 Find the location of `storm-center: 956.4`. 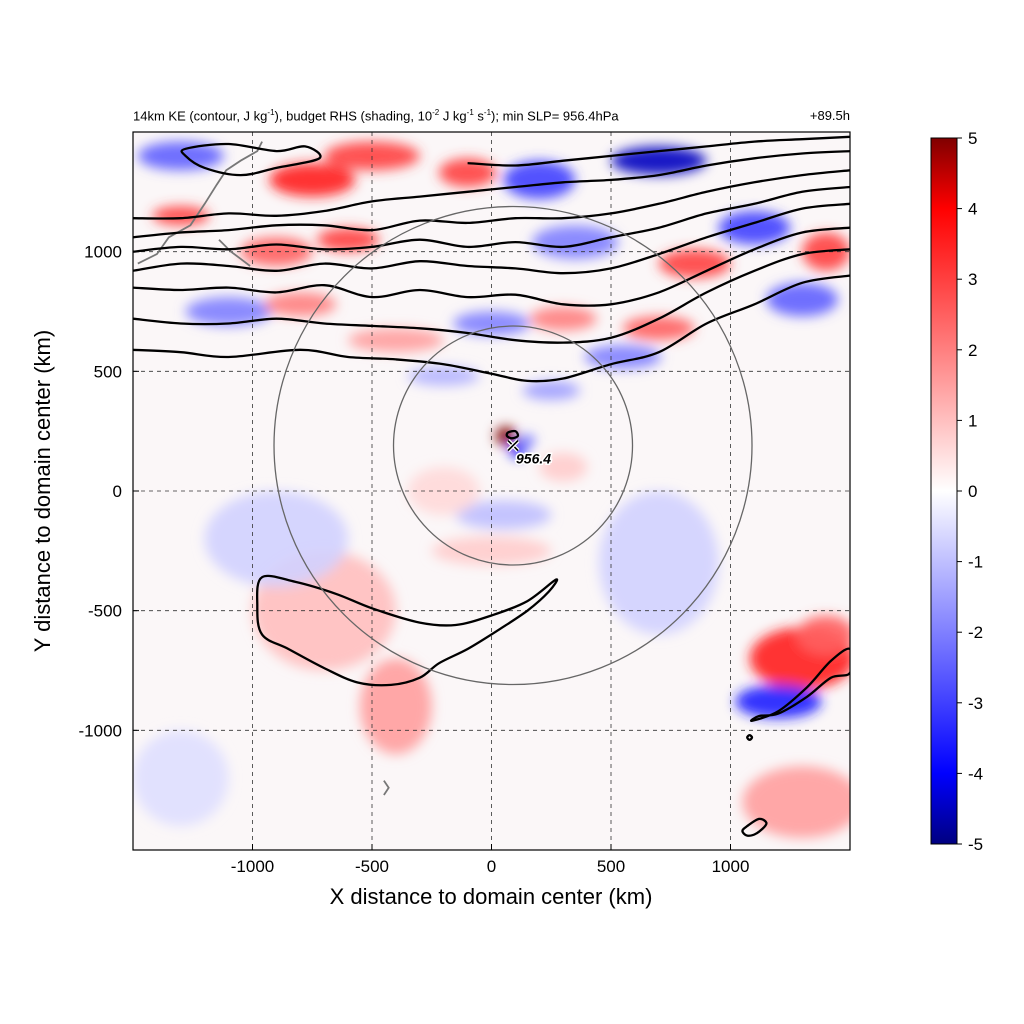

storm-center: 956.4 is located at coordinates (529, 453).